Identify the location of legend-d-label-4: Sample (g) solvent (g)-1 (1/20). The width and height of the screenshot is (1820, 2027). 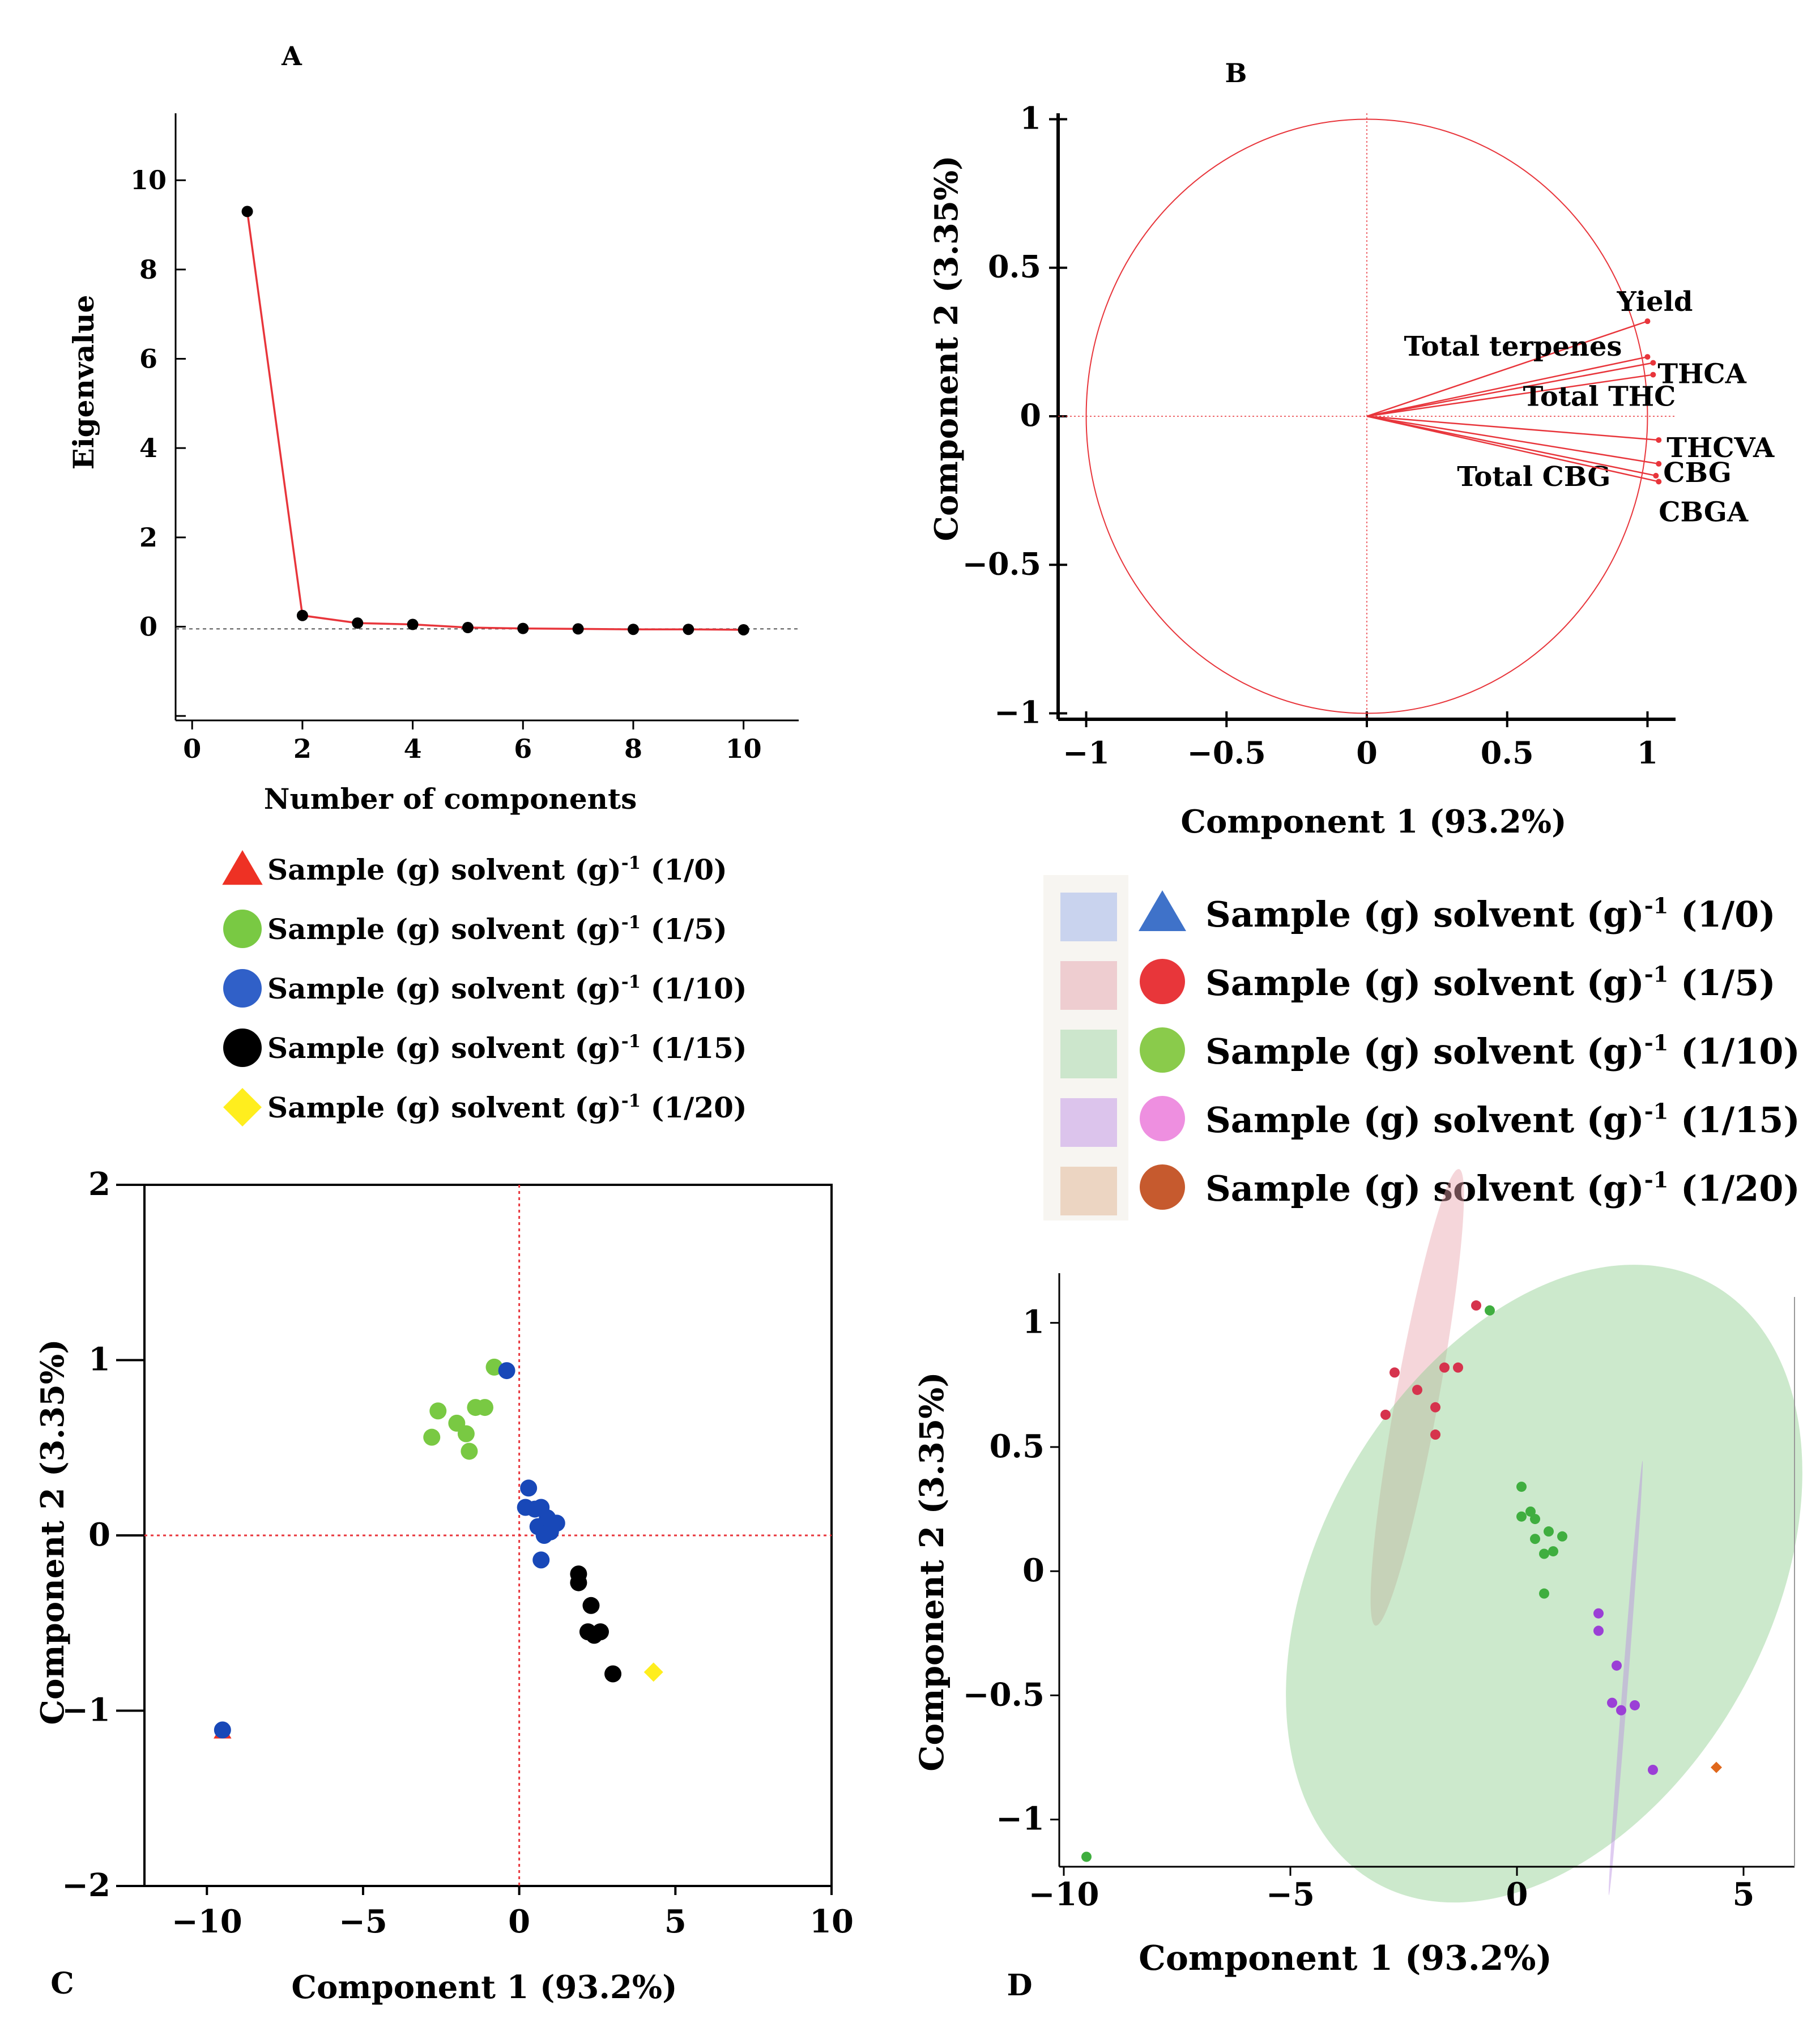
(1502, 1188).